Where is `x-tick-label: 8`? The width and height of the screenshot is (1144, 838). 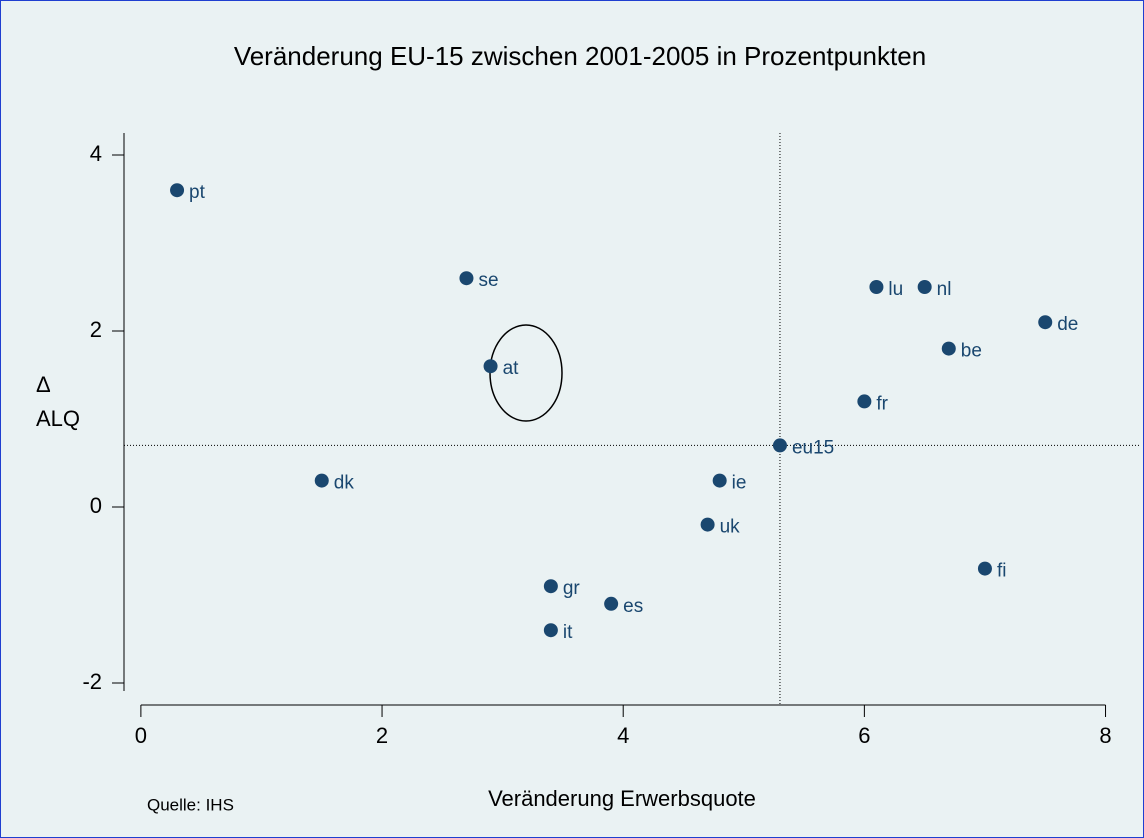 x-tick-label: 8 is located at coordinates (1105, 735).